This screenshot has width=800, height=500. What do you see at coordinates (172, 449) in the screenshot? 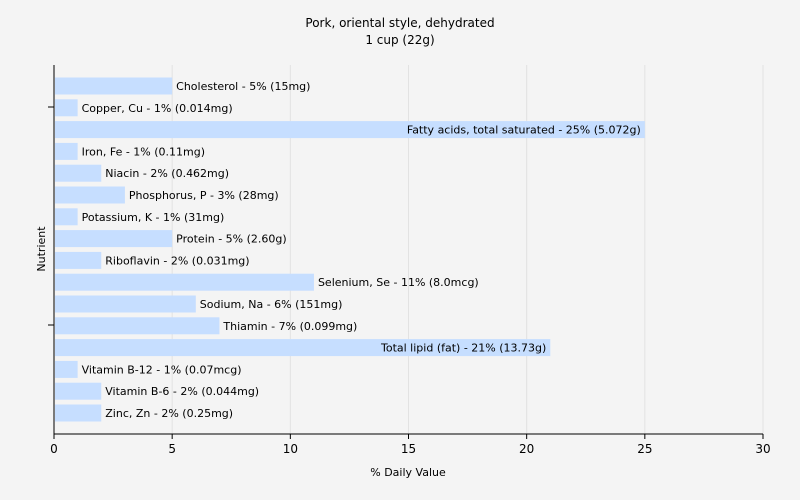
I see `x-tick-label: 5` at bounding box center [172, 449].